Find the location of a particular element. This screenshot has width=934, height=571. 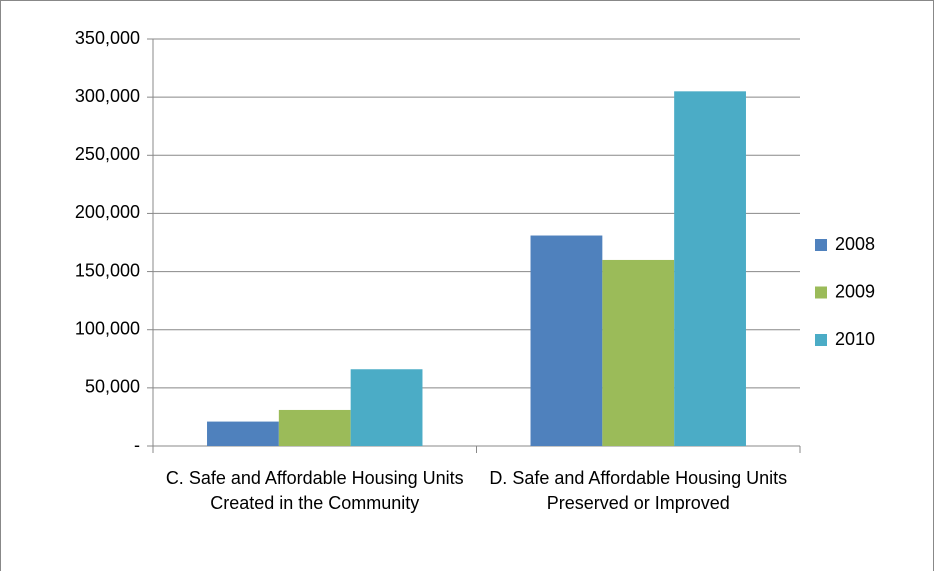

y-tick-label: 250,000 is located at coordinates (107, 154).